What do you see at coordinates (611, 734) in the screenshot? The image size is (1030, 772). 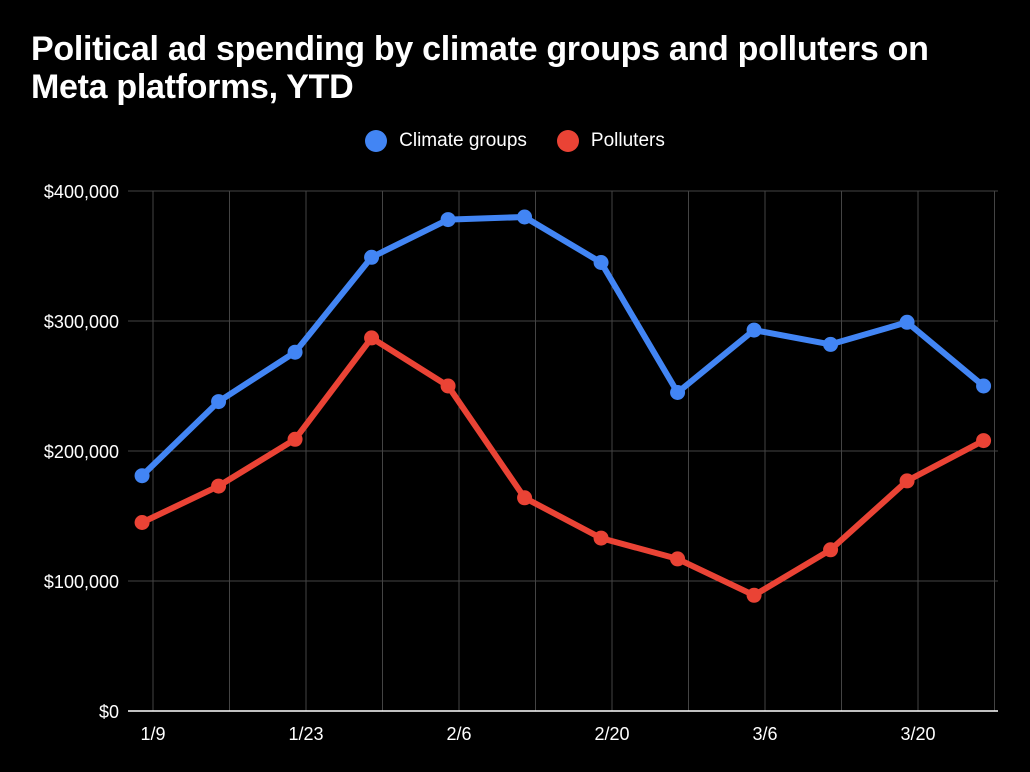 I see `x-tick-label: 2/20` at bounding box center [611, 734].